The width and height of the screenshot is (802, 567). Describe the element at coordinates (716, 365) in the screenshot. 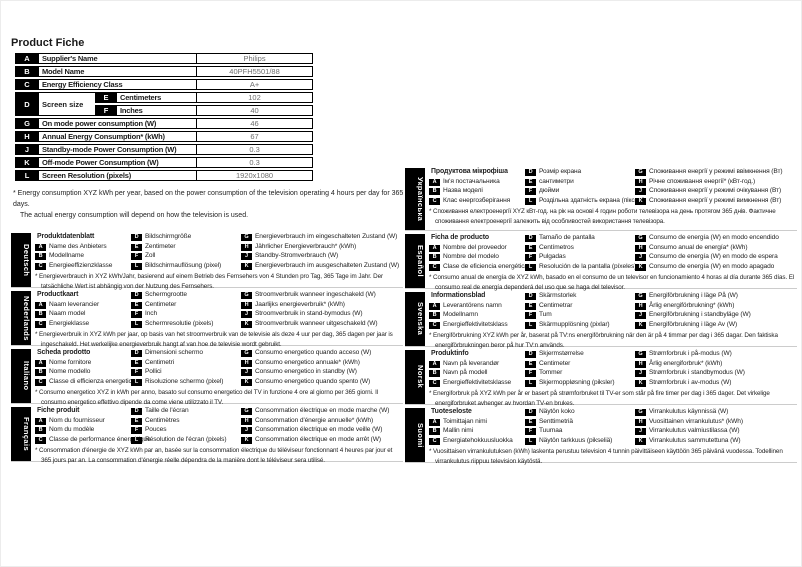

I see `entry-h: H Årlig energiforbruk* (kWh)` at that location.